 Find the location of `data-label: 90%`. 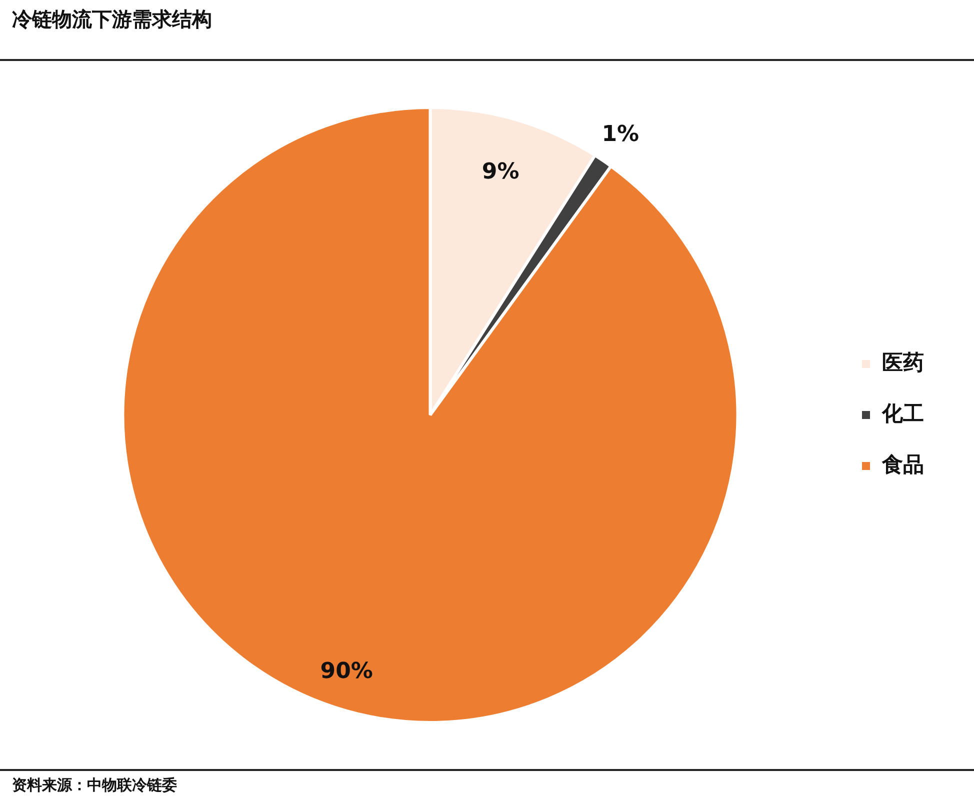

data-label: 90% is located at coordinates (346, 671).